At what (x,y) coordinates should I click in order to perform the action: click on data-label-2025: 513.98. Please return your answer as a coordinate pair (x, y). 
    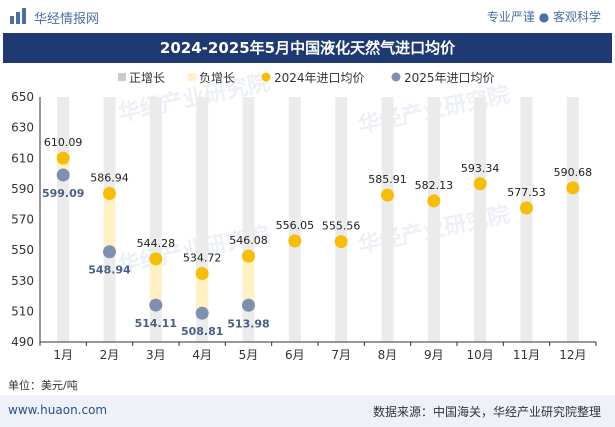
    Looking at the image, I should click on (248, 323).